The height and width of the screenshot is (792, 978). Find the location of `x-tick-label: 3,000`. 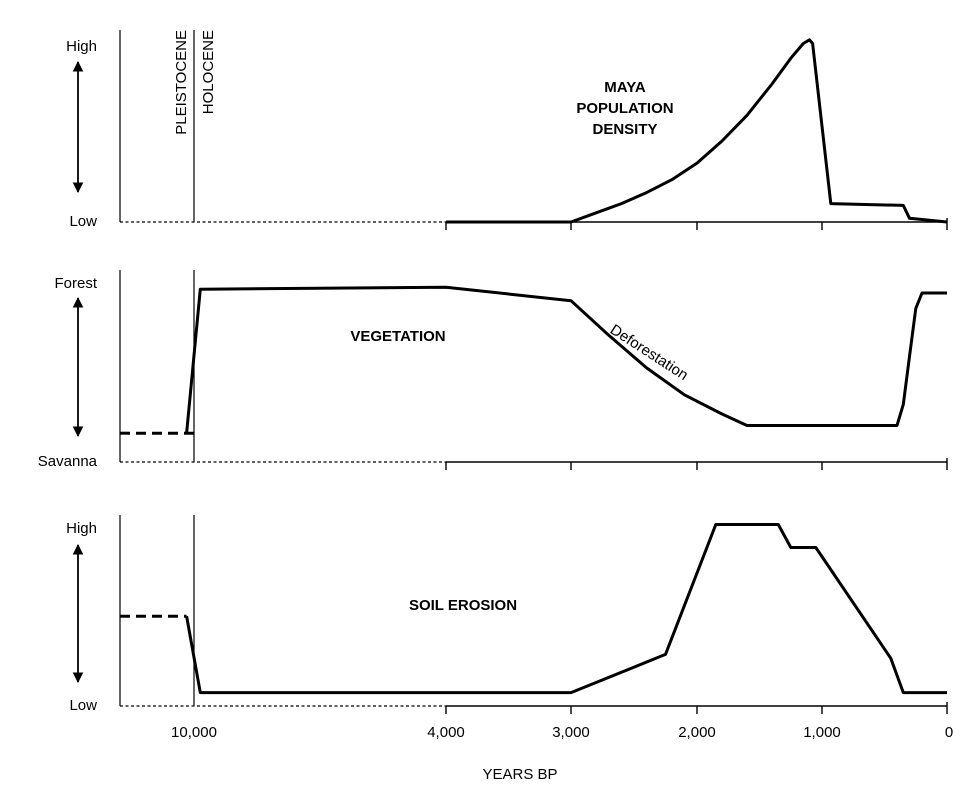

x-tick-label: 3,000 is located at coordinates (571, 732).